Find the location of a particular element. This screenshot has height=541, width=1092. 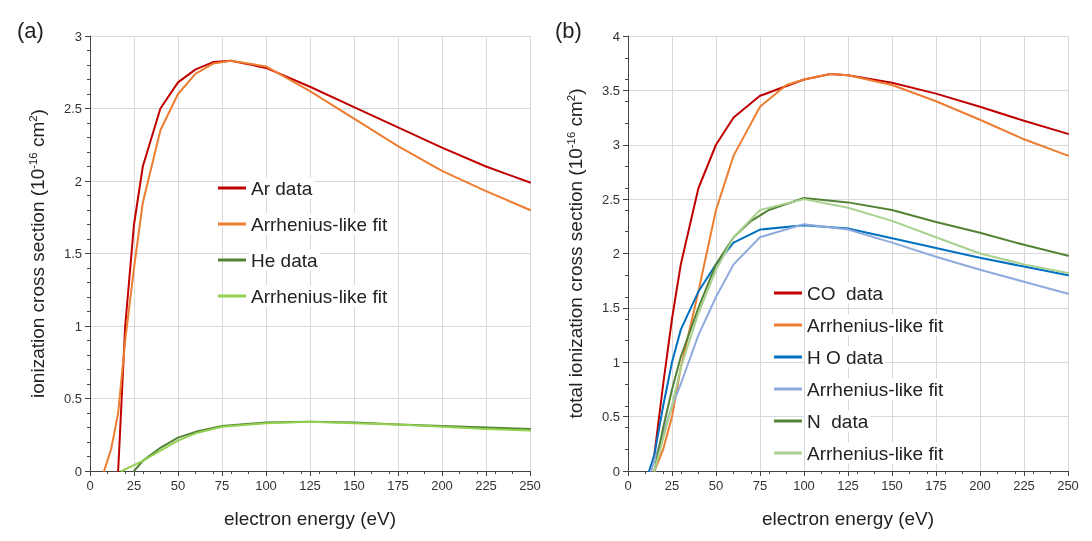

chart-title: (b) is located at coordinates (568, 30).